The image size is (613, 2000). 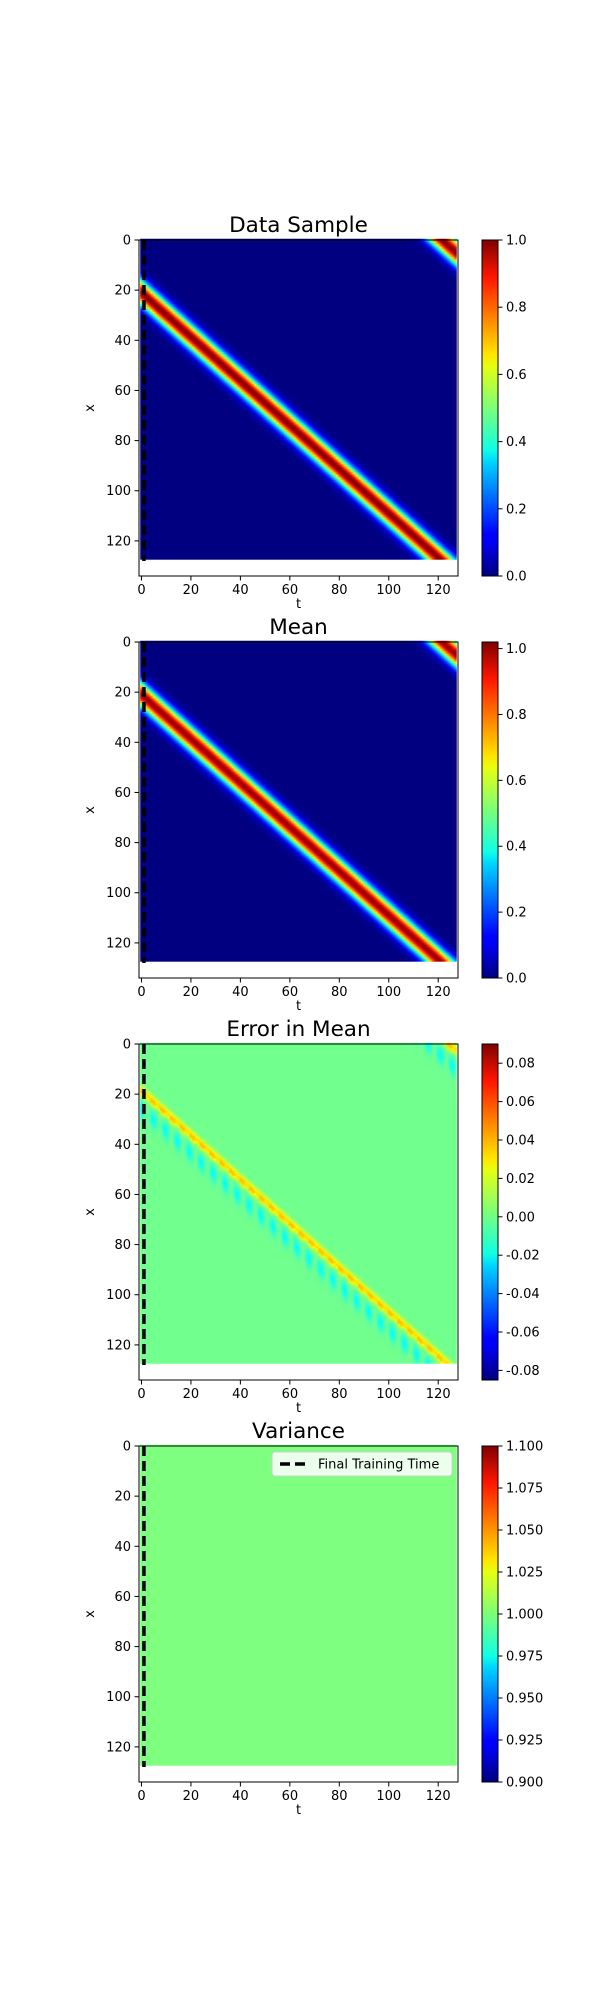 I want to click on colorbar-tick-label: -0.04, so click(x=523, y=1294).